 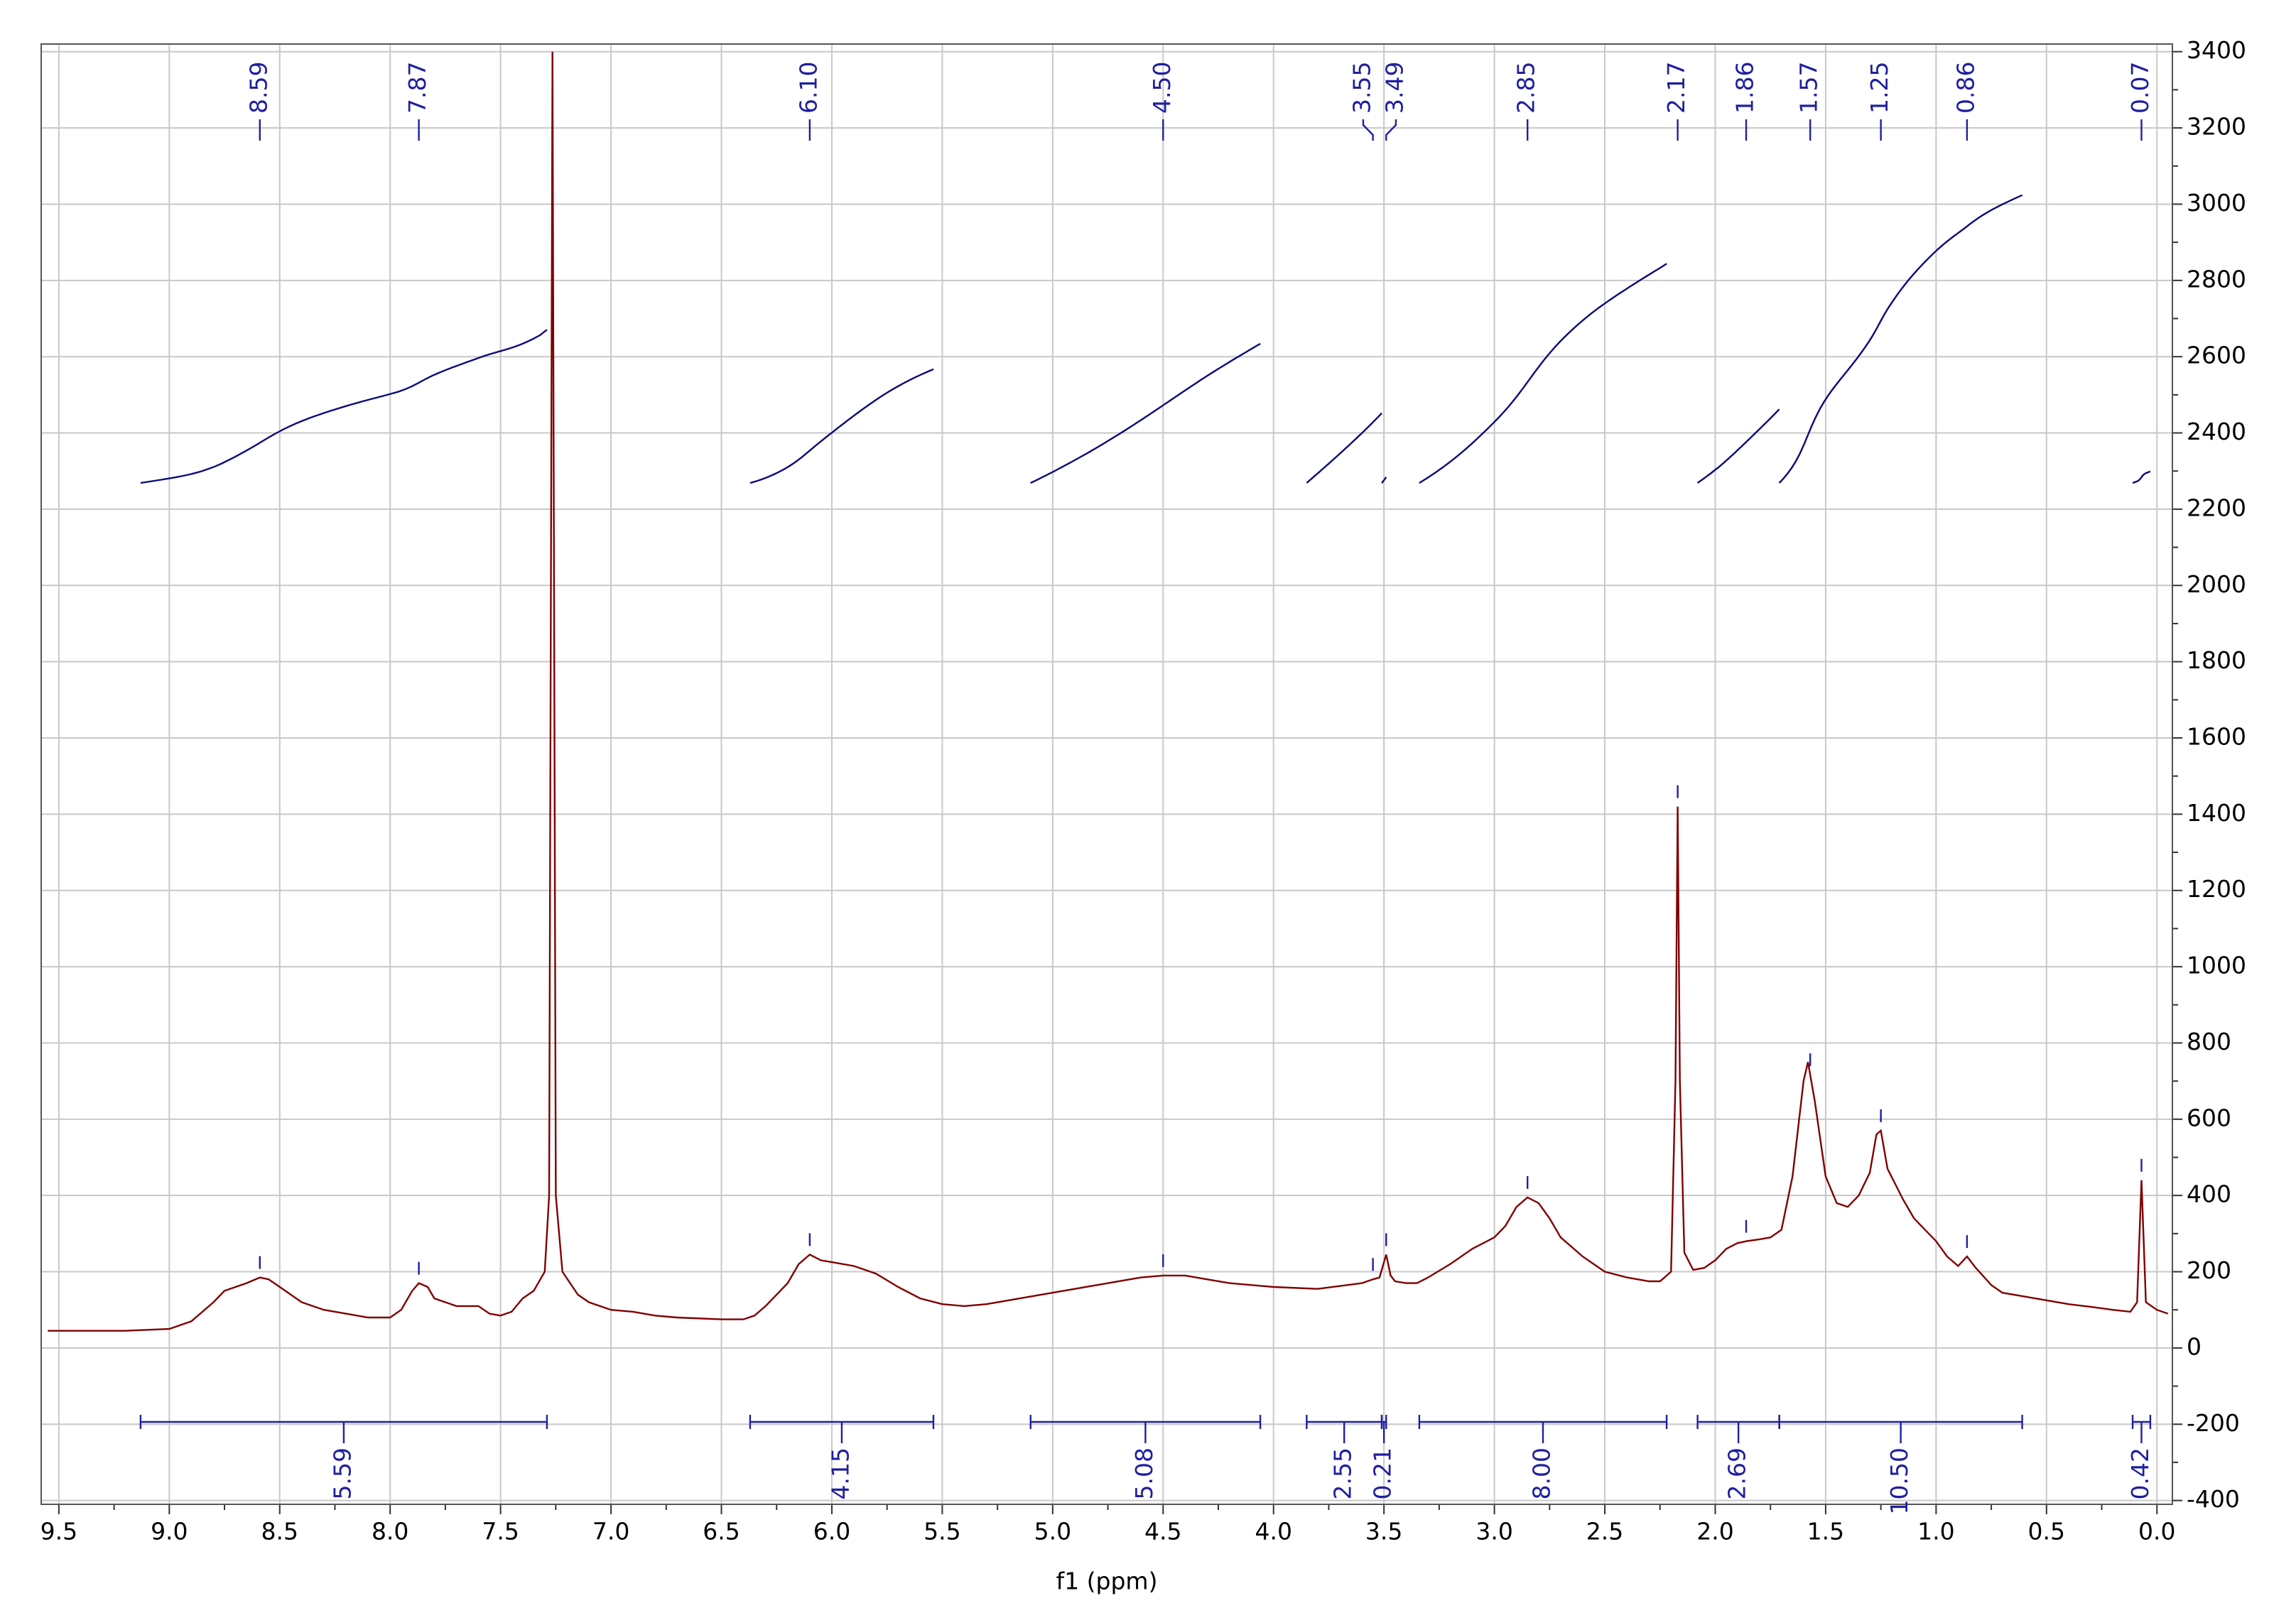 I want to click on y-tick-label: -400, so click(x=2213, y=1499).